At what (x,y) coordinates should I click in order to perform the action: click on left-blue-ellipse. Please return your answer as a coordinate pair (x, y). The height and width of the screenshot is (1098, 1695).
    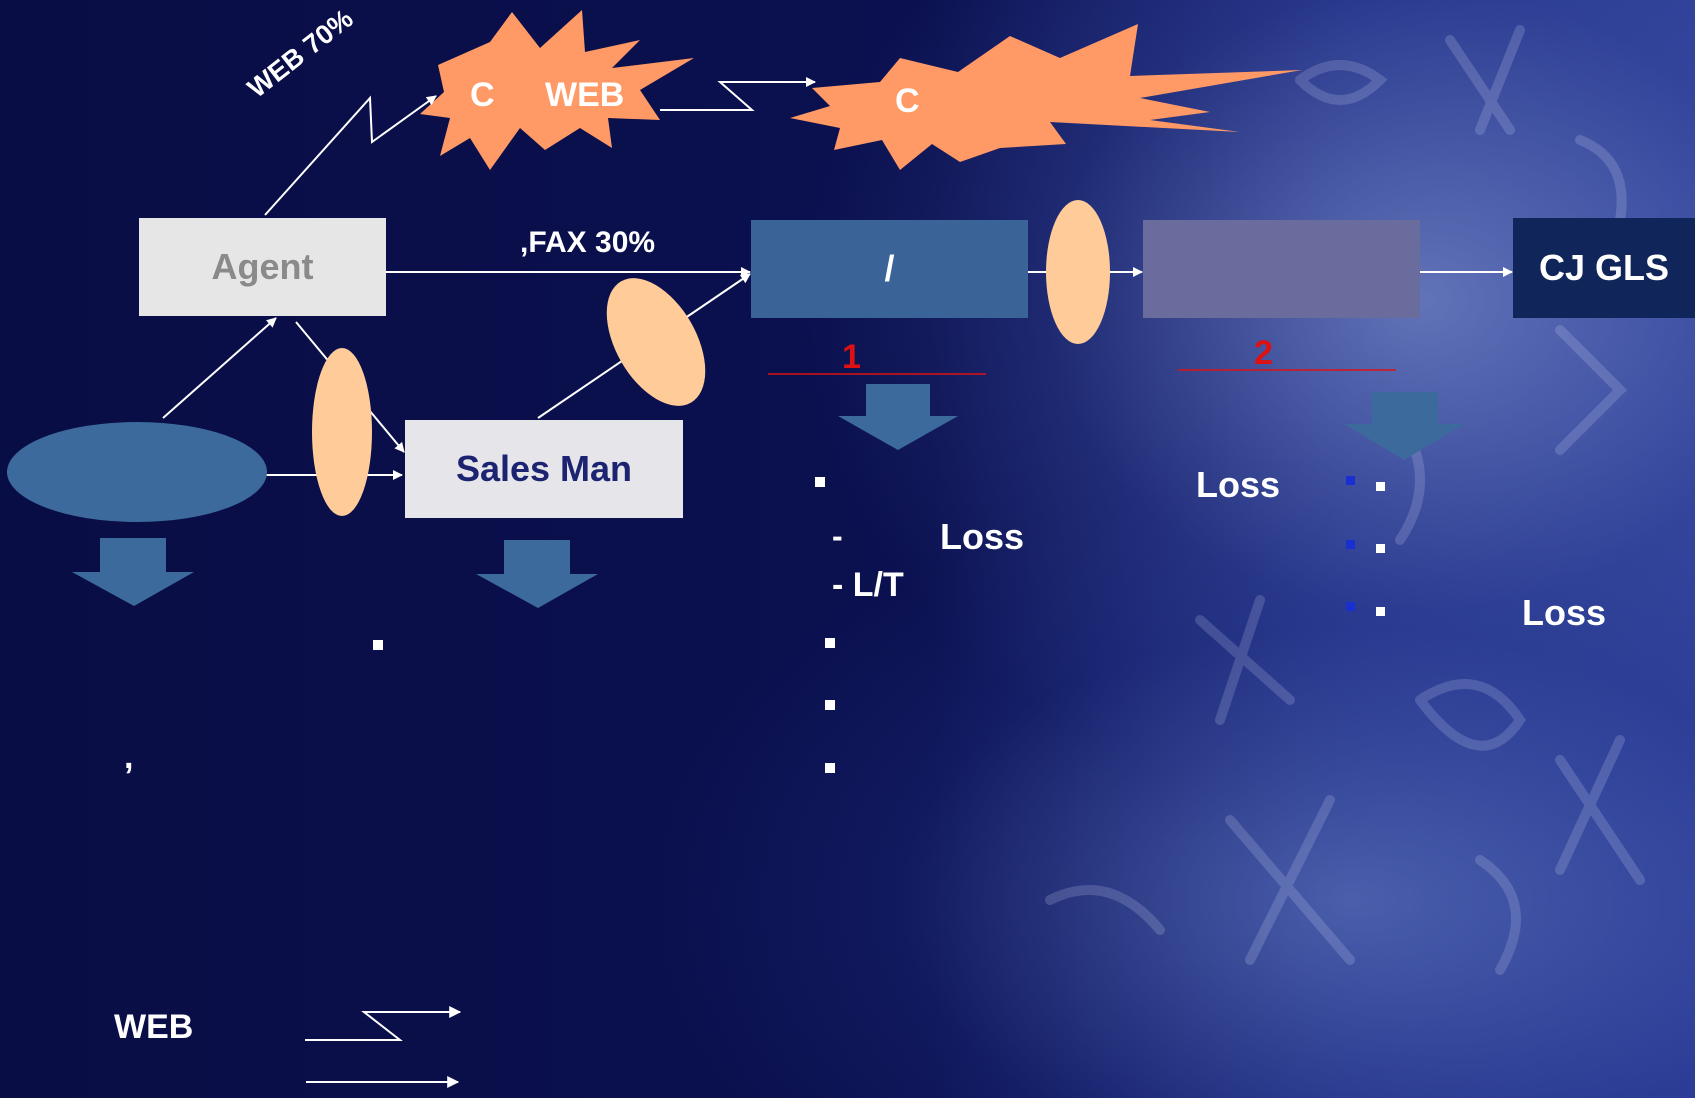
    Looking at the image, I should click on (137, 472).